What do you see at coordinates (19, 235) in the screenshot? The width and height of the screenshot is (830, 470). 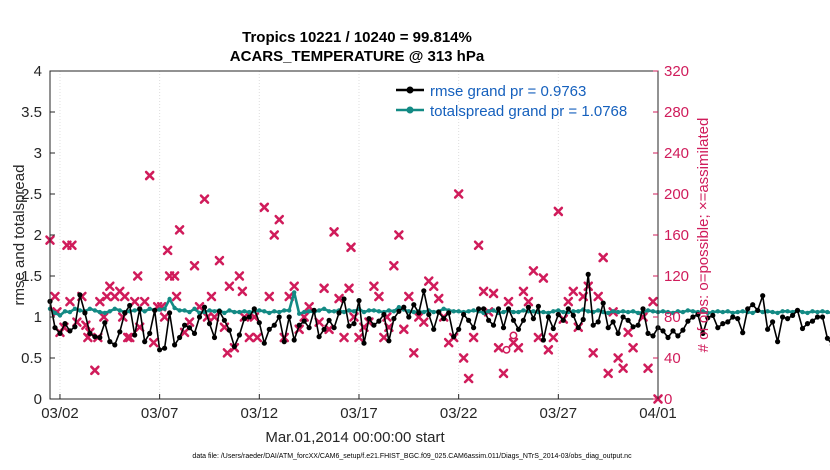 I see `y-axis-label: rmse and totalspread` at bounding box center [19, 235].